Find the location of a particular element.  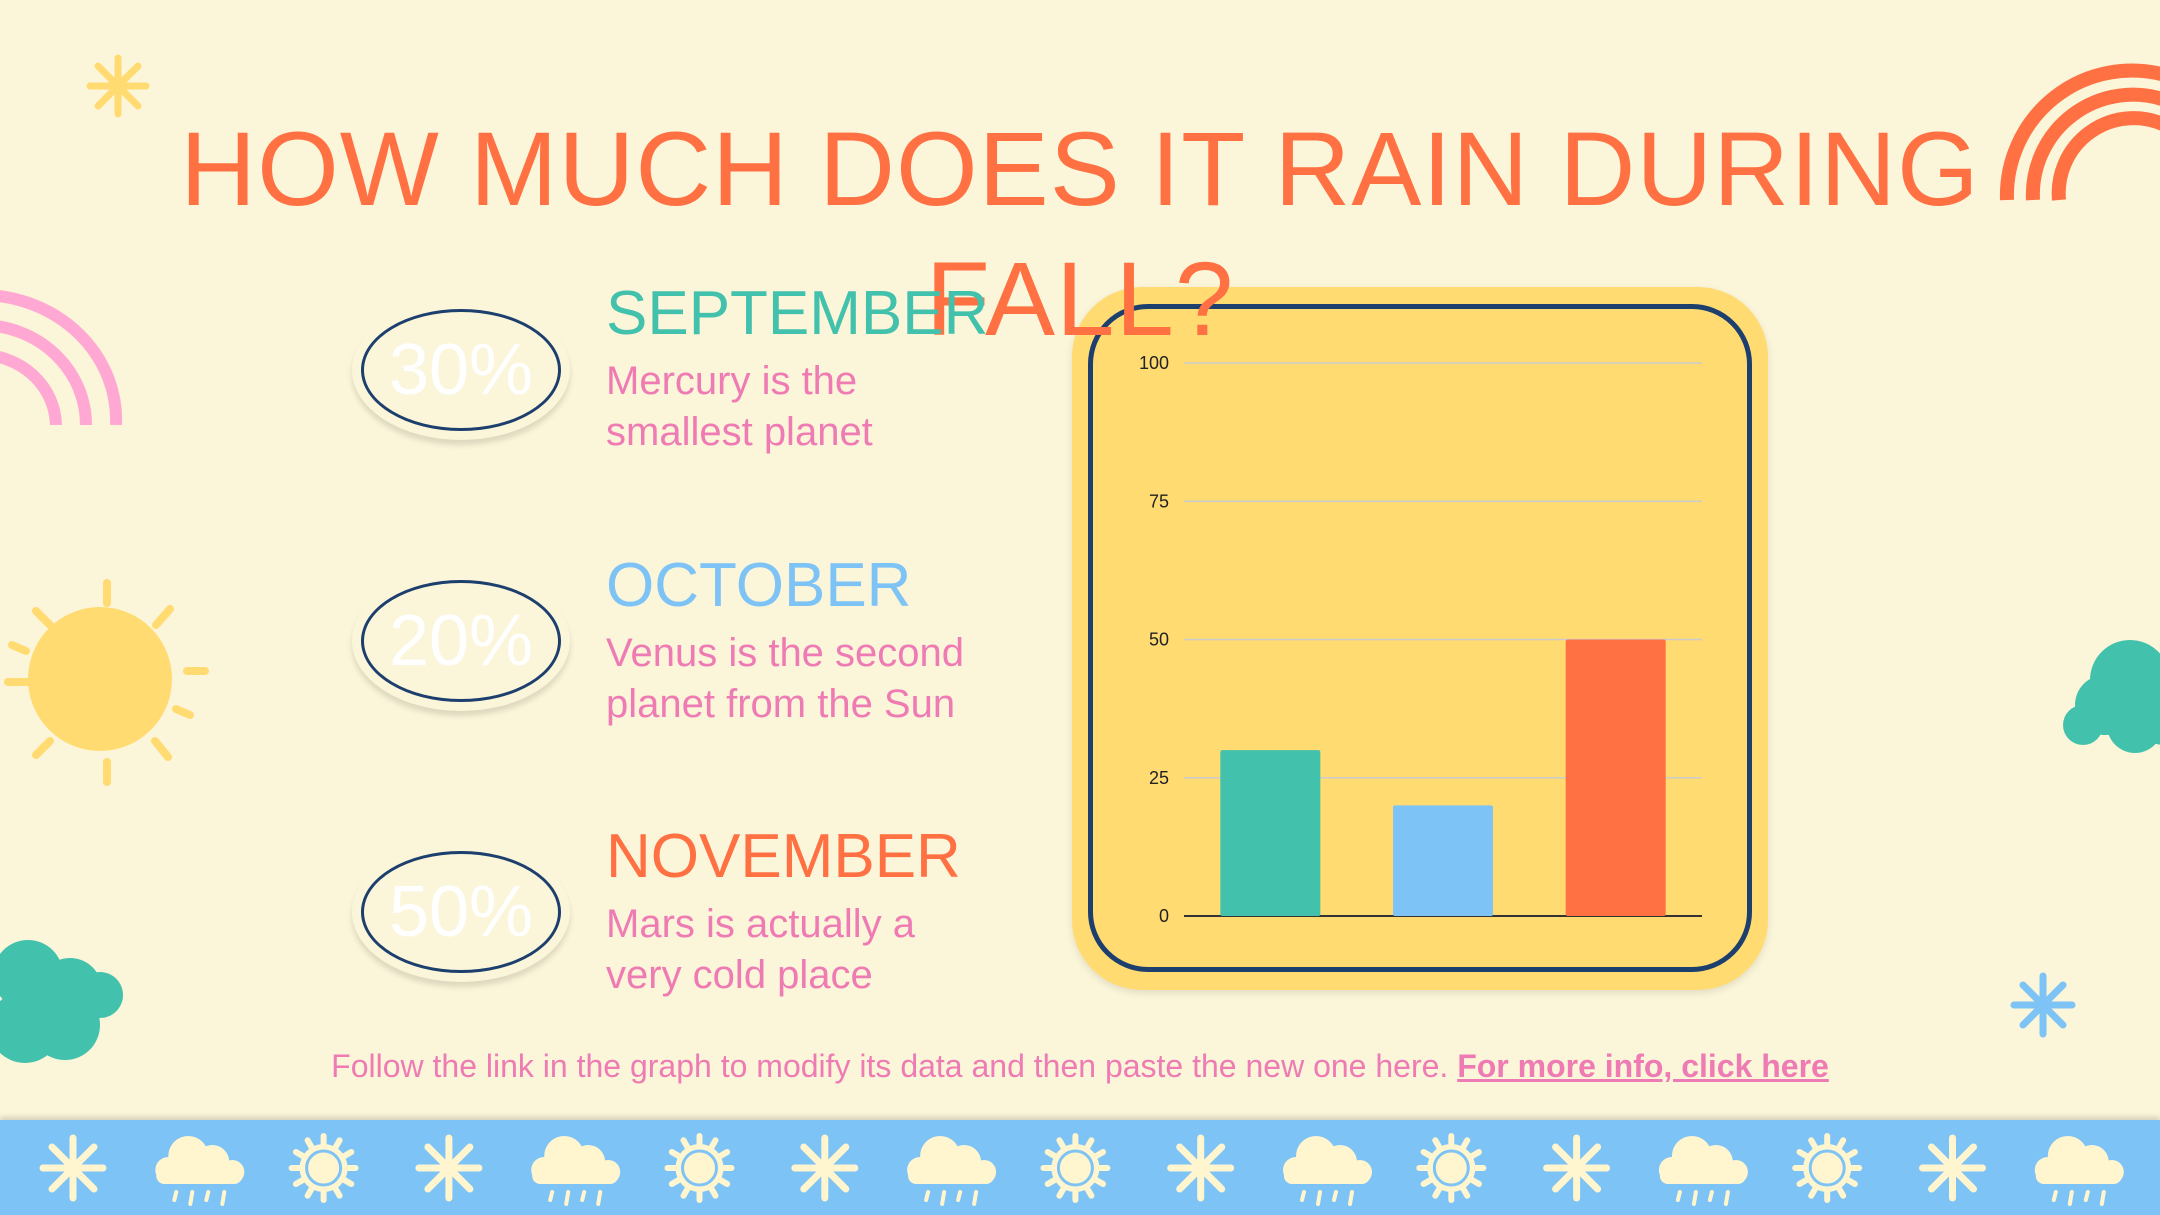

y-tick-label: 0 is located at coordinates (1164, 916).